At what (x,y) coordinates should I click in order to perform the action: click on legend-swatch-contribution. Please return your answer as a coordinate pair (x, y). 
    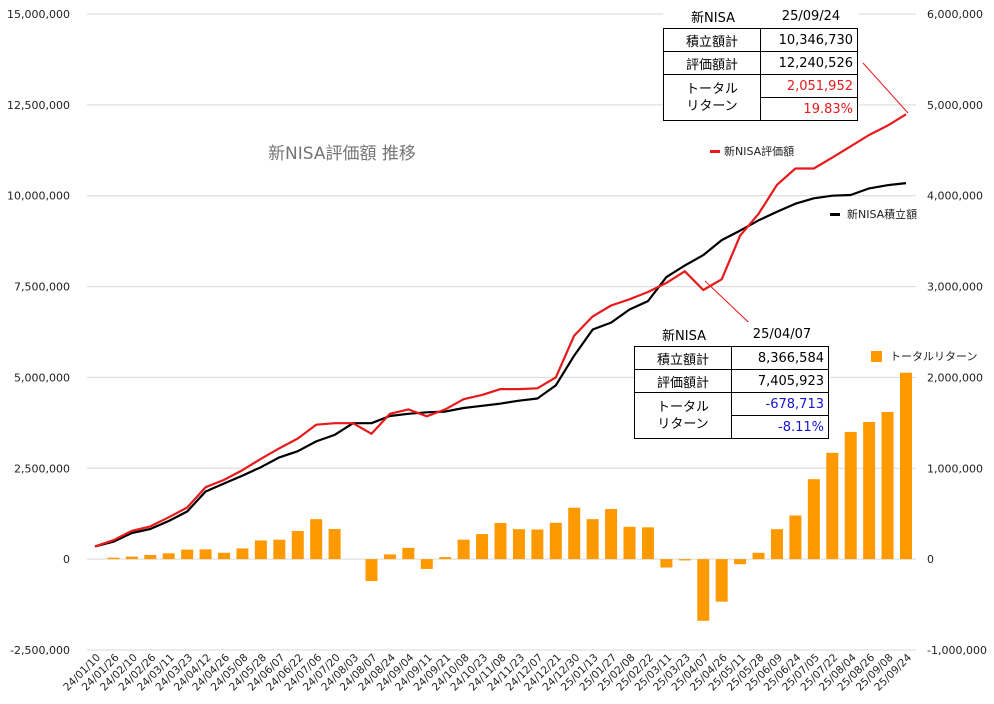
    Looking at the image, I should click on (835, 214).